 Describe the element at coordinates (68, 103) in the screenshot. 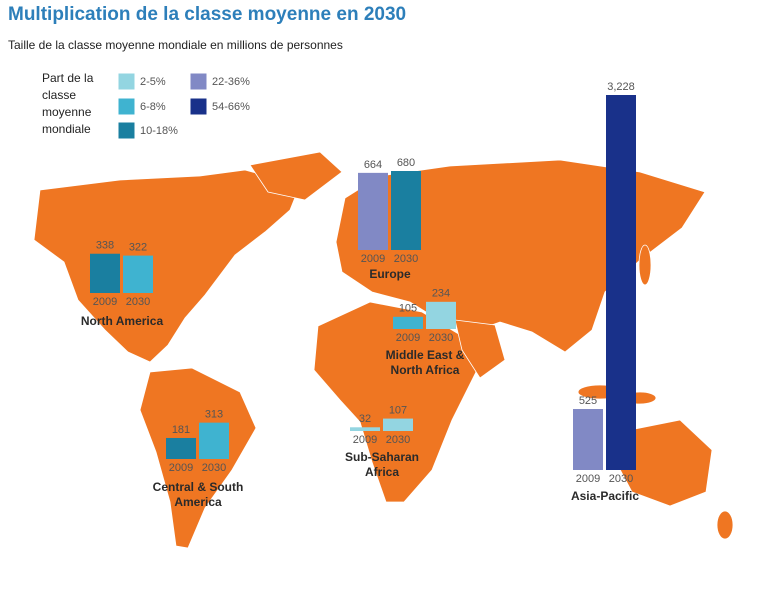

I see `legend-title: Part de la classe moyenne mondiale` at that location.